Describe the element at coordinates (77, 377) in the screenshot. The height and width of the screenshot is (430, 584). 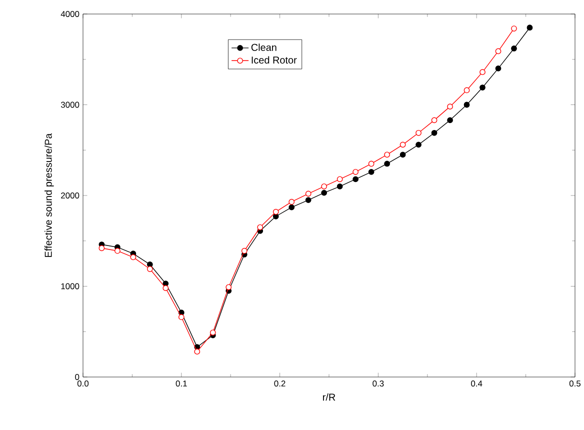
I see `y-tick-label: 0` at that location.